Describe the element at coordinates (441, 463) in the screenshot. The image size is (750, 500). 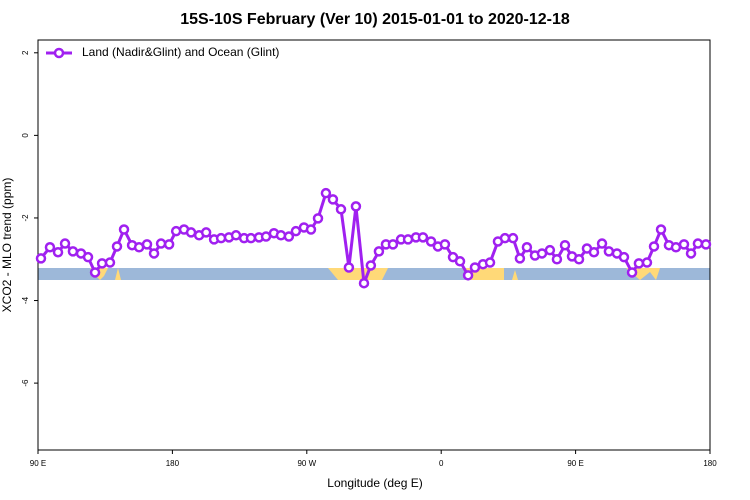
I see `x-tick-label: 0` at that location.